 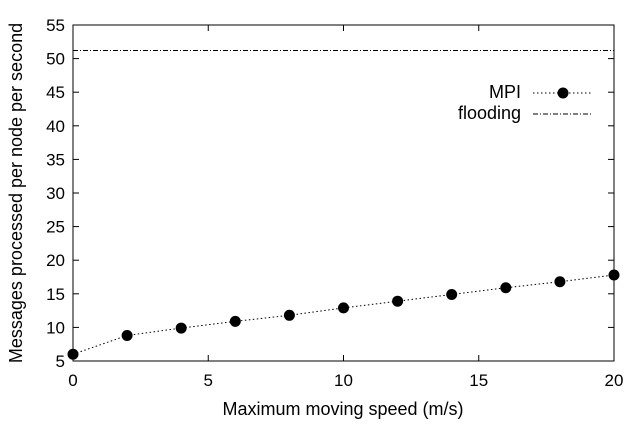 What do you see at coordinates (72, 380) in the screenshot?
I see `x-tick-label: 0` at bounding box center [72, 380].